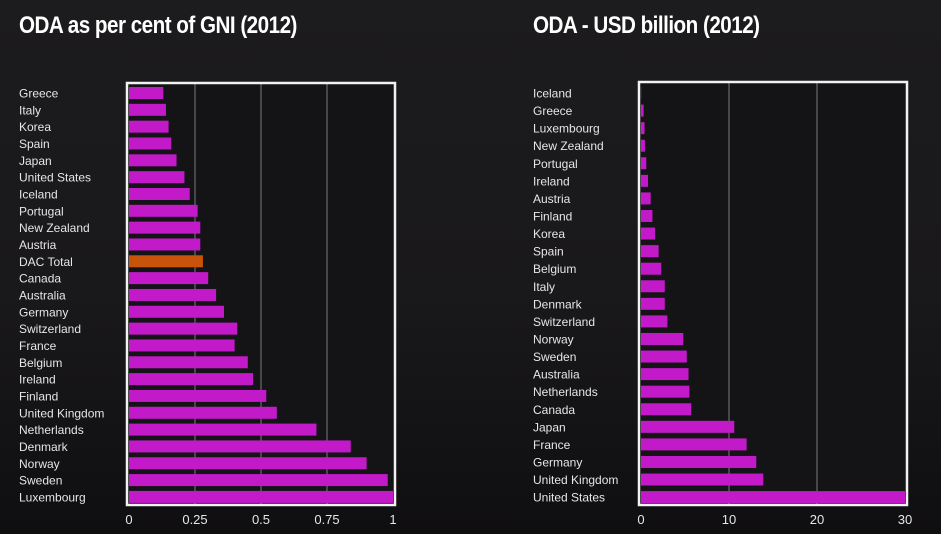 This screenshot has width=941, height=534. Describe the element at coordinates (645, 180) in the screenshot. I see `bar-ireland` at that location.